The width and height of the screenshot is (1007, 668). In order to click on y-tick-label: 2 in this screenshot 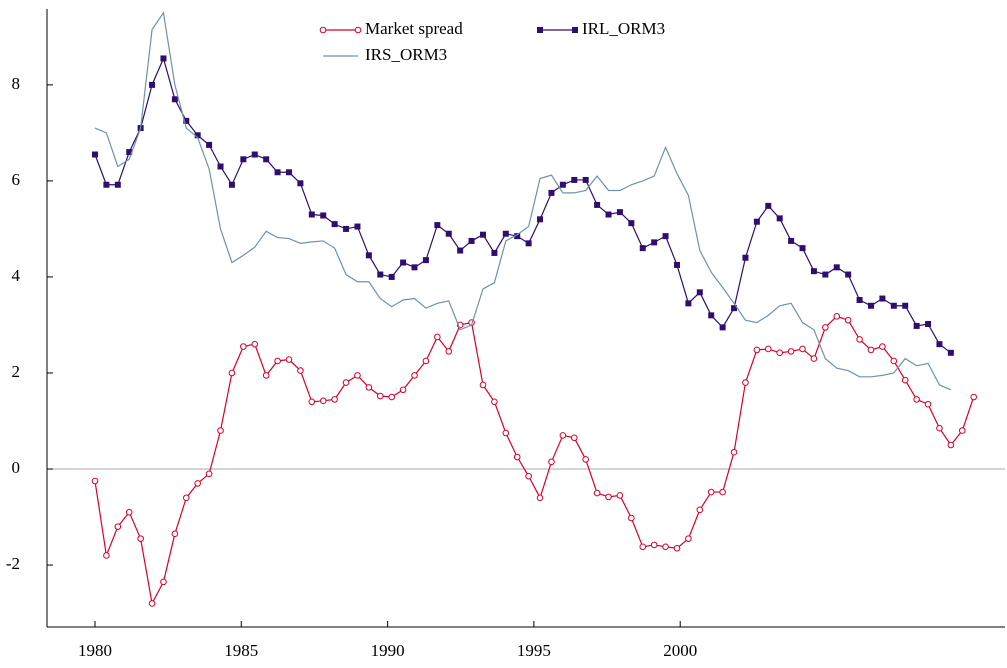, I will do `click(16, 371)`.